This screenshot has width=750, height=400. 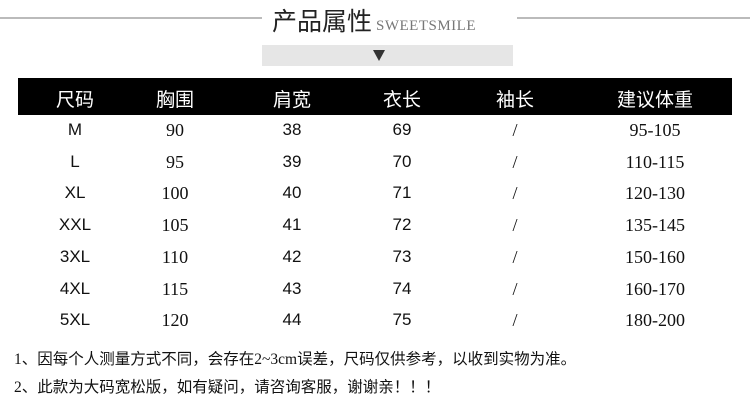 I want to click on table-cell: 41, so click(x=292, y=225).